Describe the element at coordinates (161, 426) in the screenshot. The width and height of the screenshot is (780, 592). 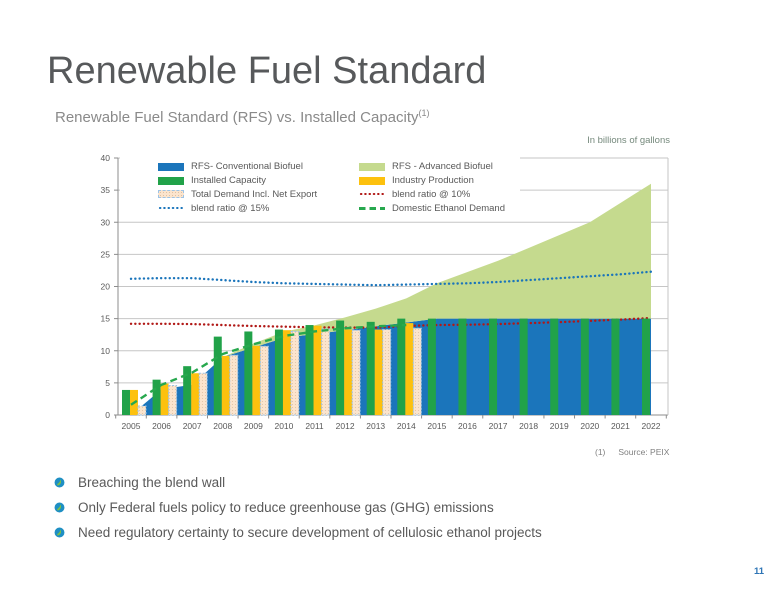
I see `svg-text: 2006` at that location.